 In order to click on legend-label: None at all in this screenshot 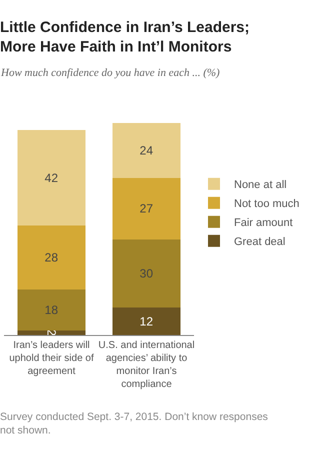, I will do `click(260, 185)`.